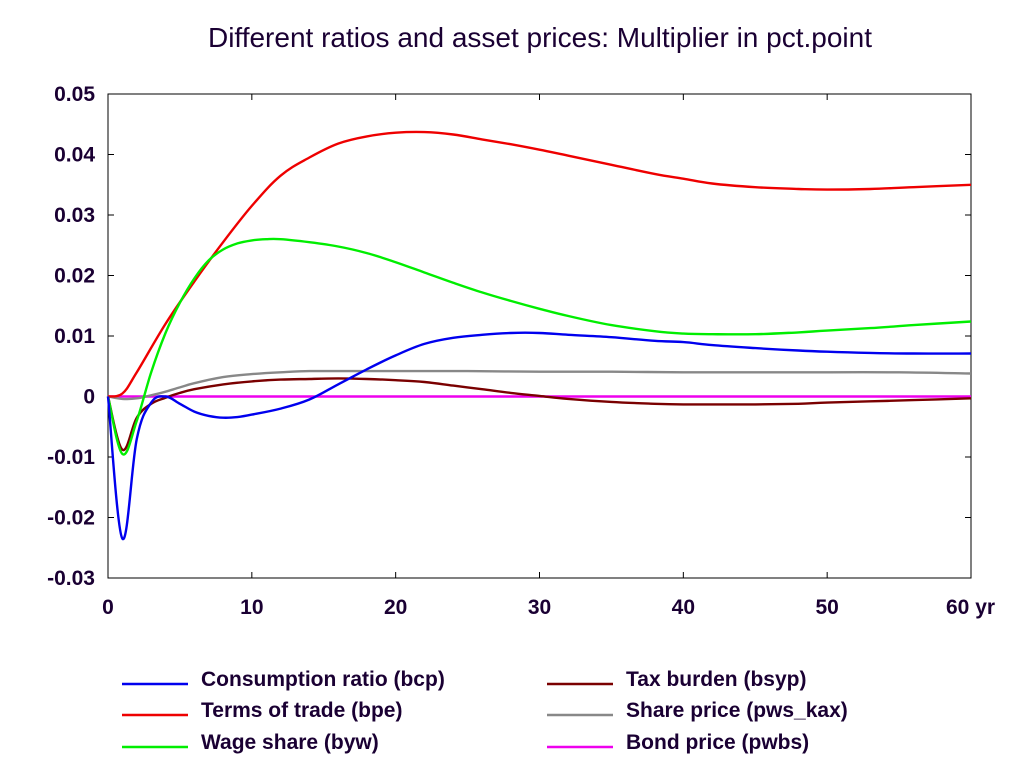  Describe the element at coordinates (301, 710) in the screenshot. I see `legend-label-1: Terms of trade (bpe)` at that location.